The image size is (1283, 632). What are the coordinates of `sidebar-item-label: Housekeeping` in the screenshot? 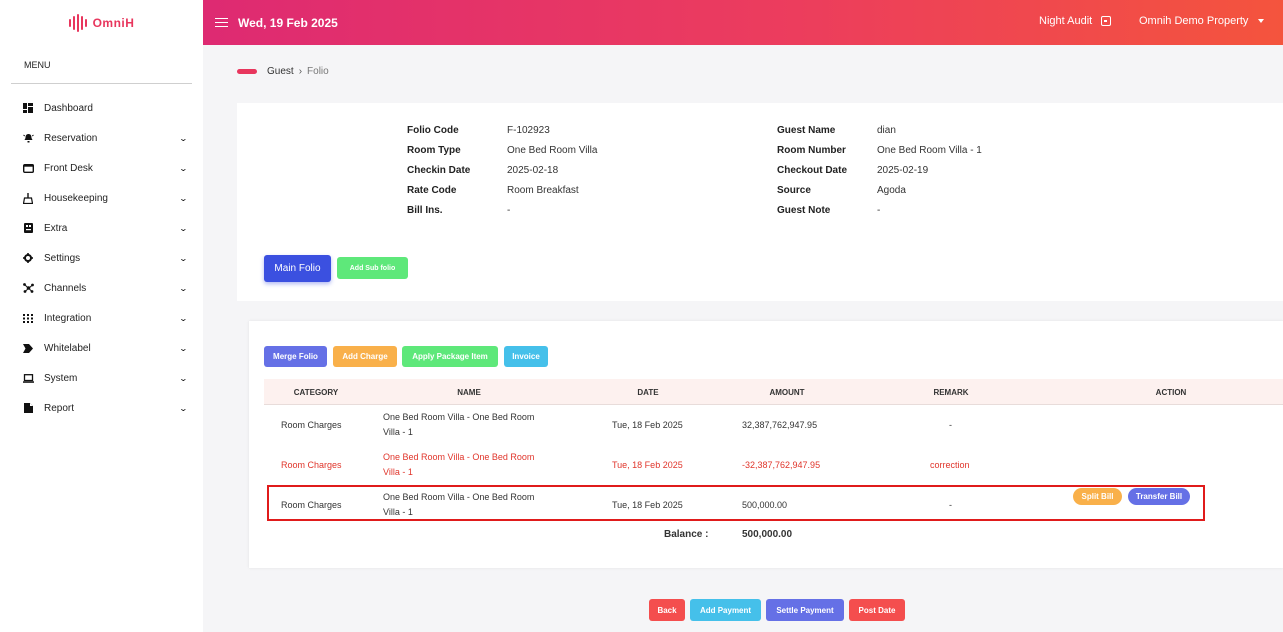 It's located at (76, 198).